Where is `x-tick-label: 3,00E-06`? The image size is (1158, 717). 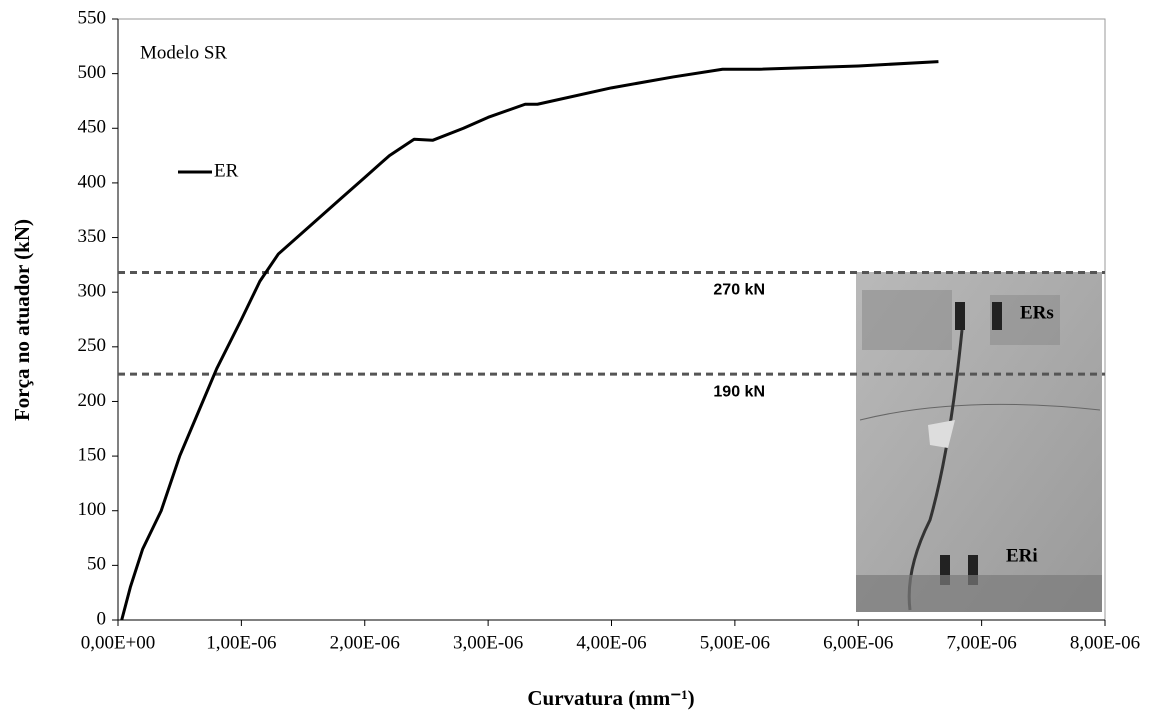
x-tick-label: 3,00E-06 is located at coordinates (488, 642).